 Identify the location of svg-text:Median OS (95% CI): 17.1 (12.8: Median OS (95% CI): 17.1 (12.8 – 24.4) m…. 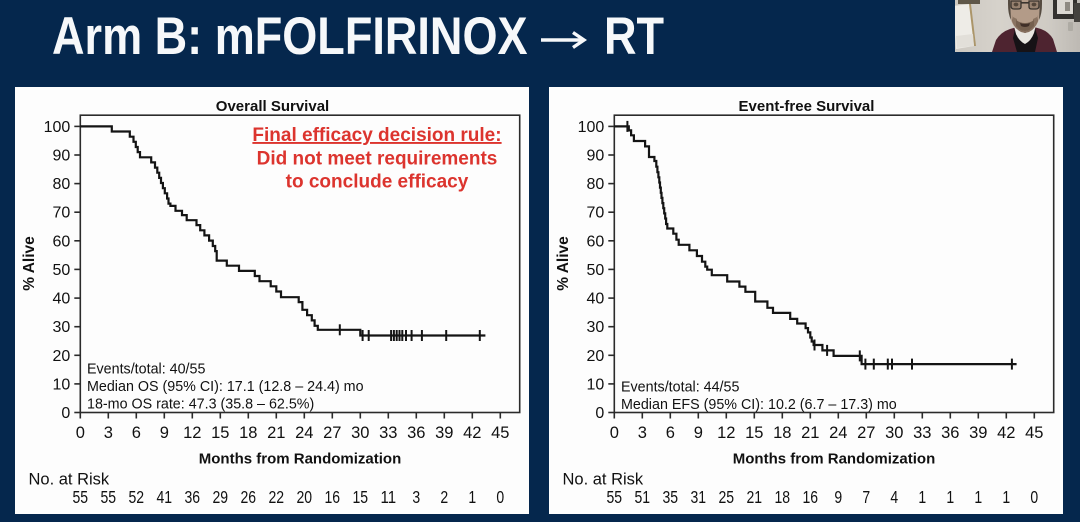
(225, 387).